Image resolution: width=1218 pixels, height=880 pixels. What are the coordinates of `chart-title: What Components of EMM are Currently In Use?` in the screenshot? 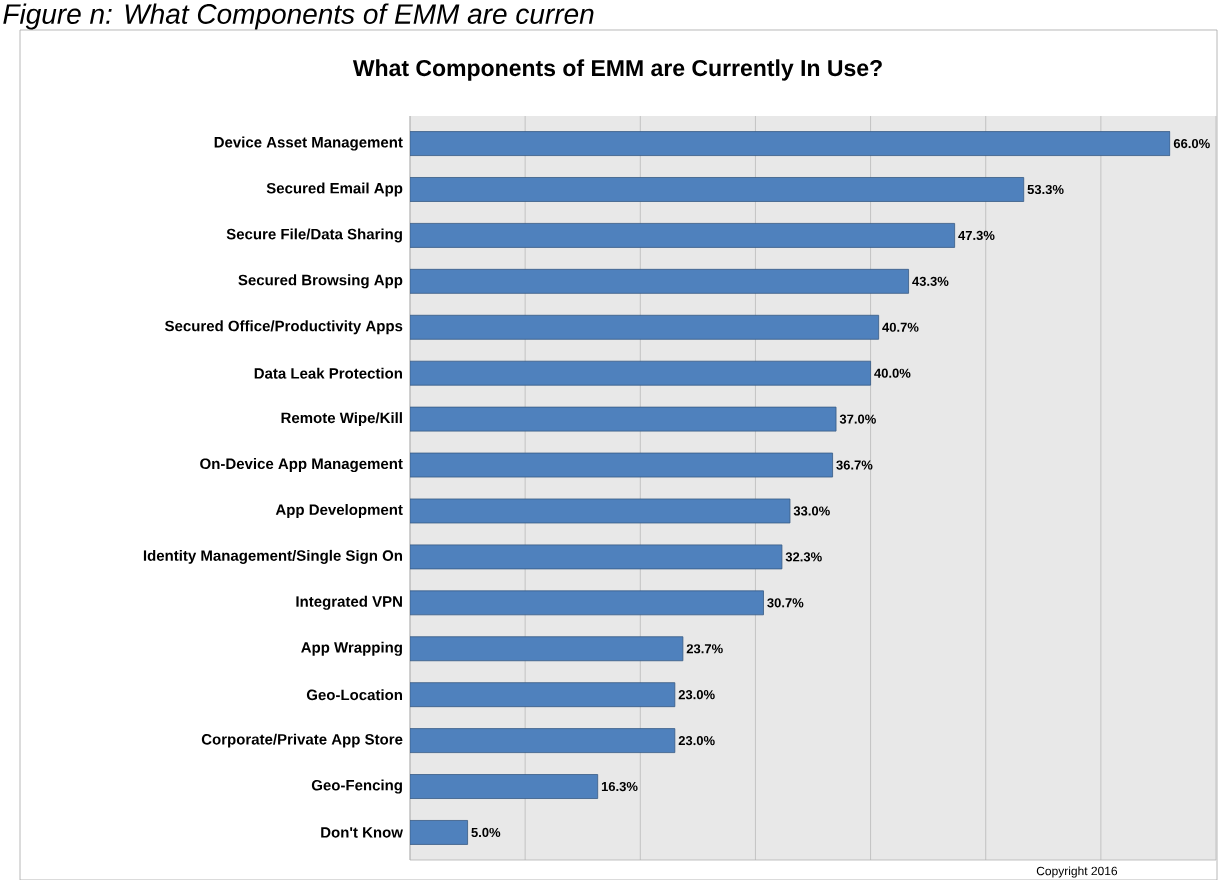 It's located at (617, 70).